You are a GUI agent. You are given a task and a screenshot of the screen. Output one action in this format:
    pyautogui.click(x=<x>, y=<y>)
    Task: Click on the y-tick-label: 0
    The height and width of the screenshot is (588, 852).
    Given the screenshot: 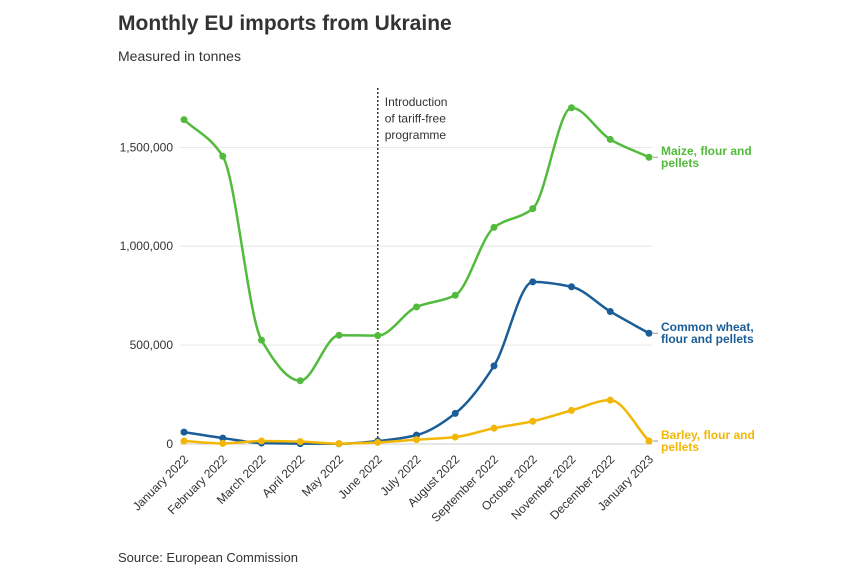 What is the action you would take?
    pyautogui.click(x=169, y=444)
    